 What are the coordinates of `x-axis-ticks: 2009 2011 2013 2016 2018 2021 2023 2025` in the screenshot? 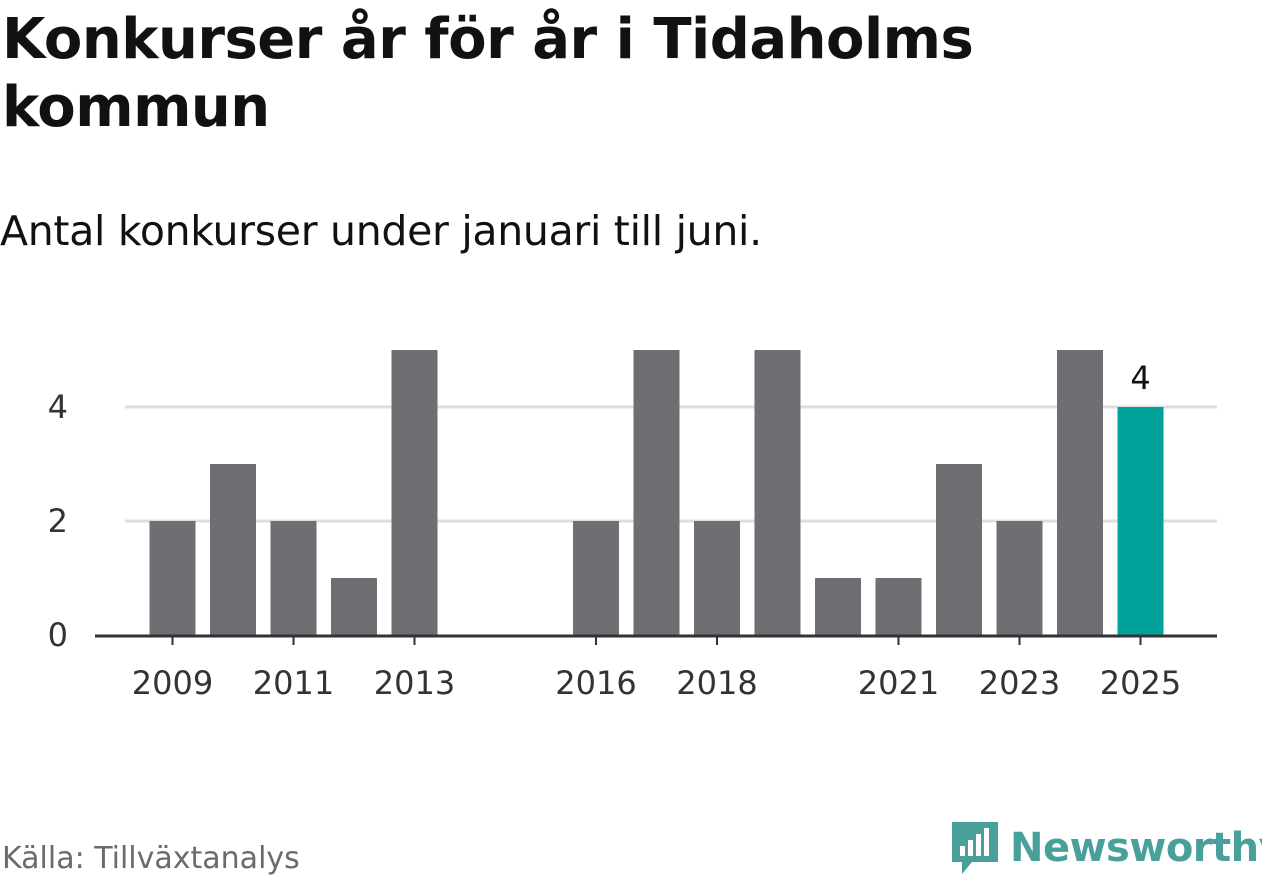 It's located at (656, 669).